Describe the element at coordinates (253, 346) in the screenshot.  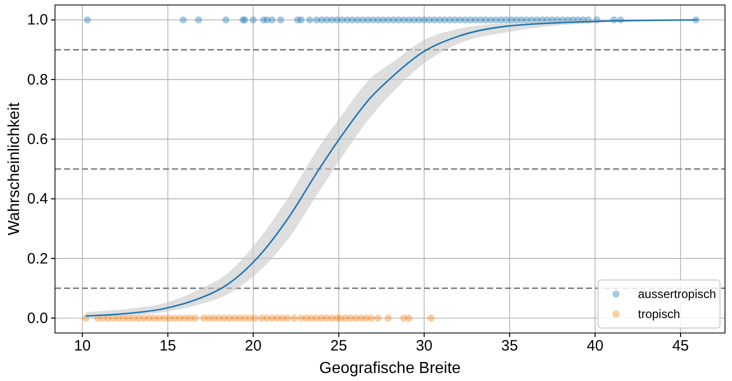
I see `x-tick-label: 20` at that location.